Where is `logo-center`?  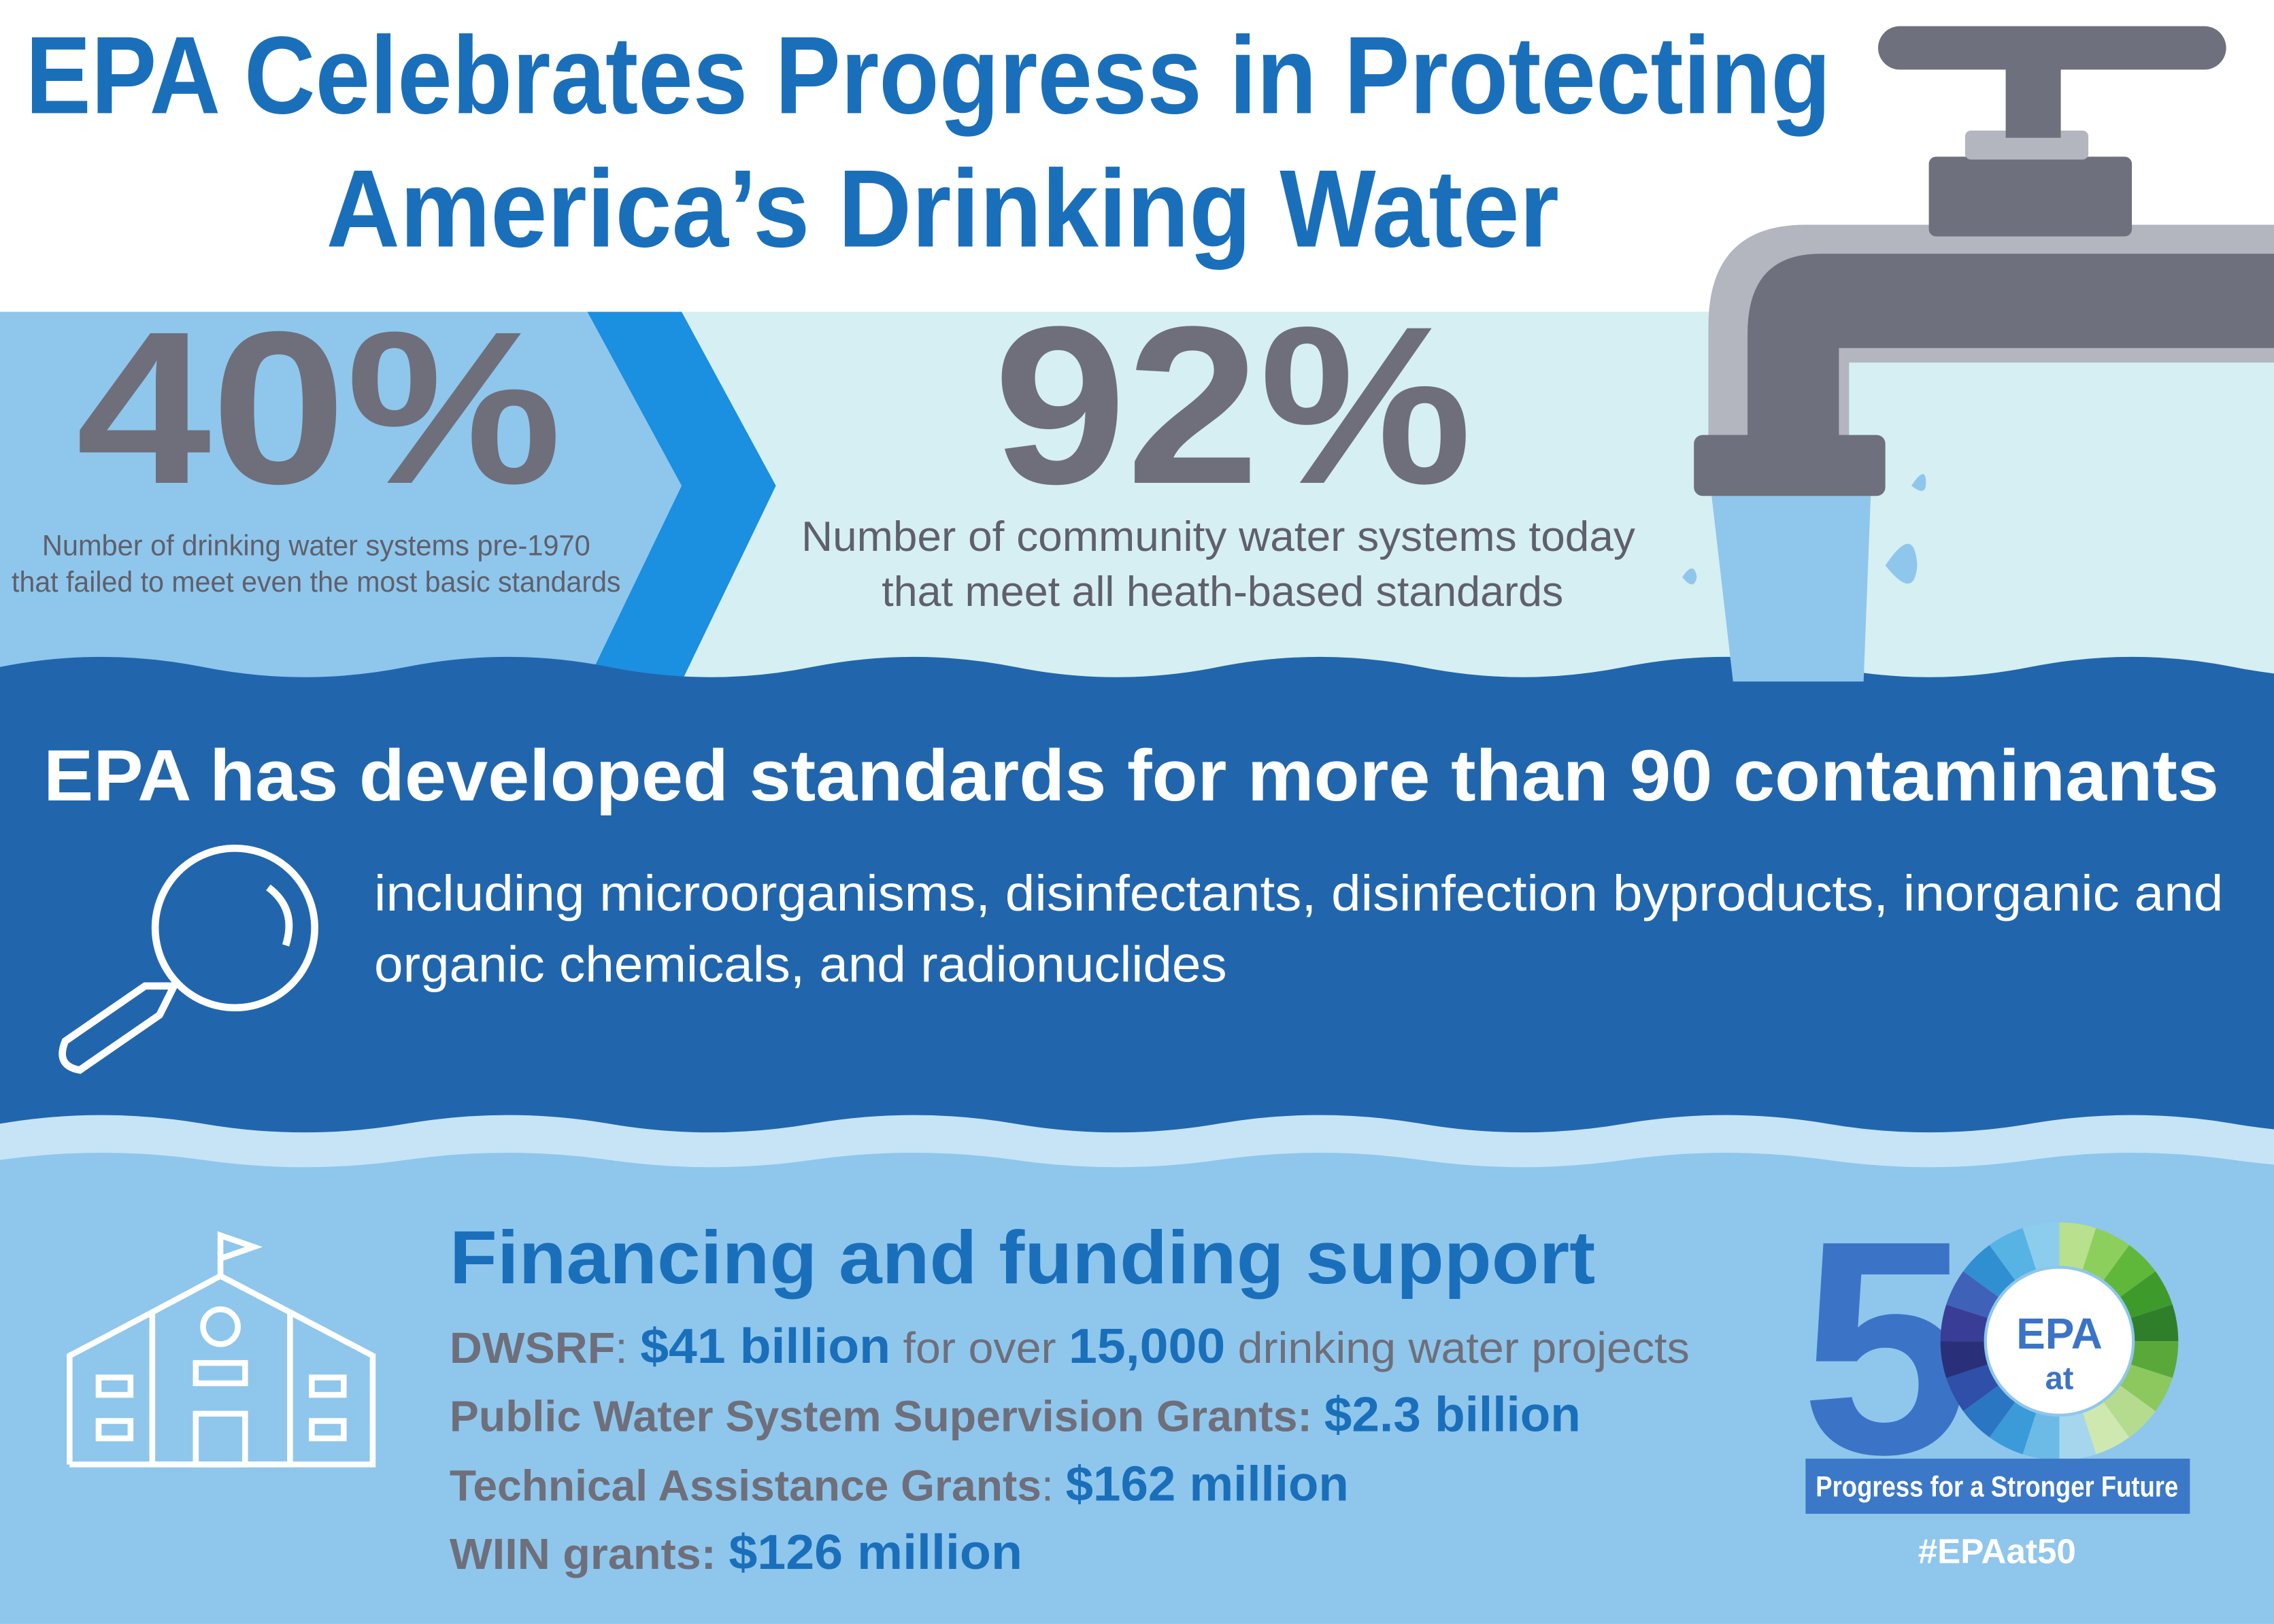 logo-center is located at coordinates (2059, 1341).